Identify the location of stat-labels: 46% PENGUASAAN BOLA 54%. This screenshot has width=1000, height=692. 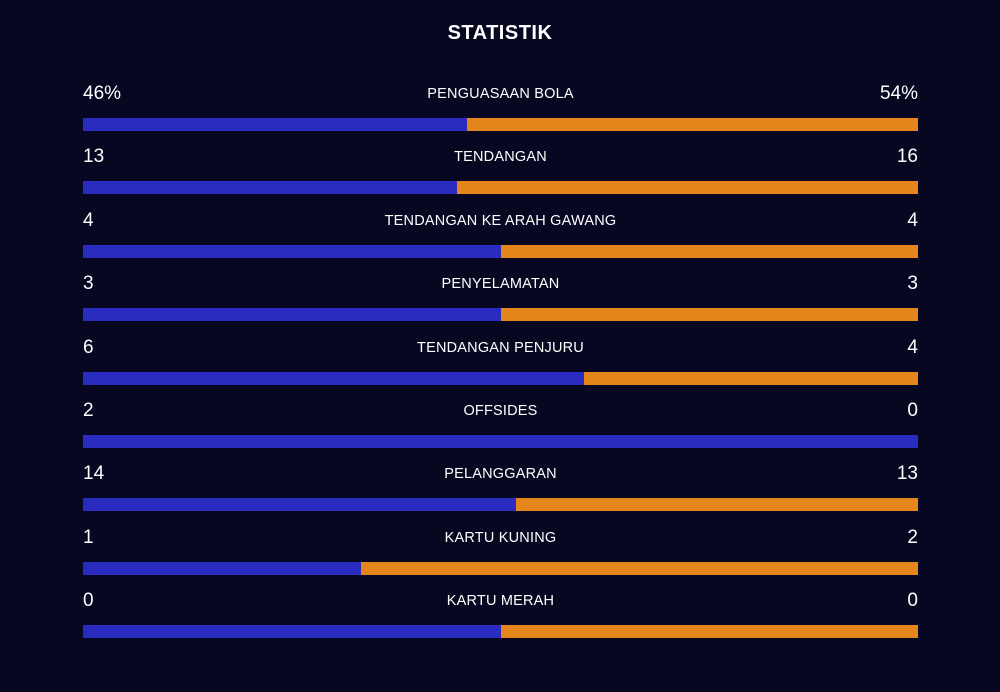
(500, 94).